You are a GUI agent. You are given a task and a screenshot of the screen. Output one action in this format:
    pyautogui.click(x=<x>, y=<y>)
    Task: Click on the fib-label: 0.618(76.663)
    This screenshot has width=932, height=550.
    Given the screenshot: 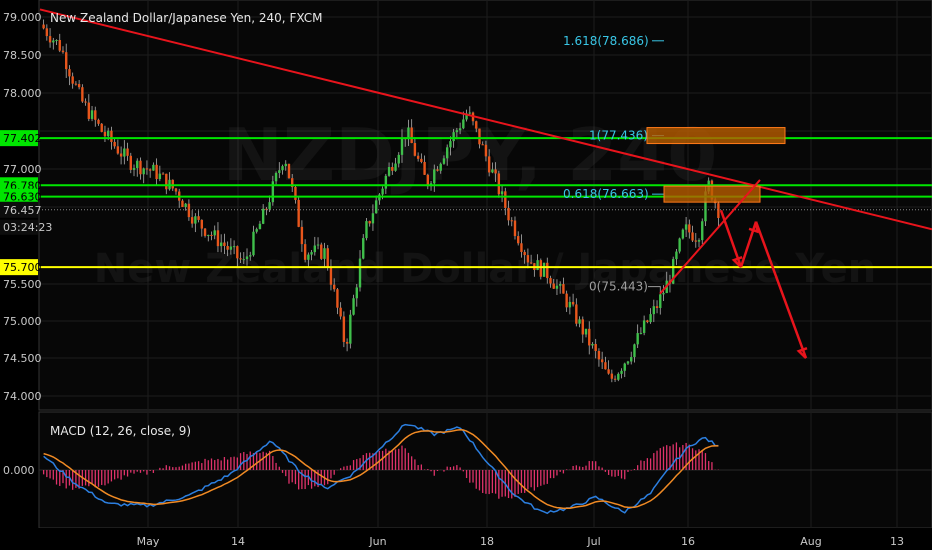 What is the action you would take?
    pyautogui.click(x=606, y=194)
    